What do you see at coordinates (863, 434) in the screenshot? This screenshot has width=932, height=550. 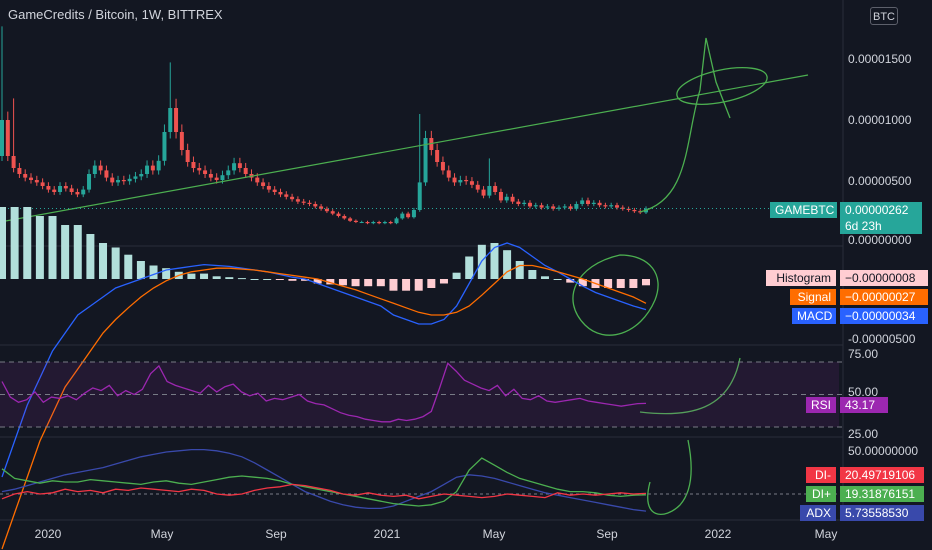 I see `rsi-tick: 25.00` at bounding box center [863, 434].